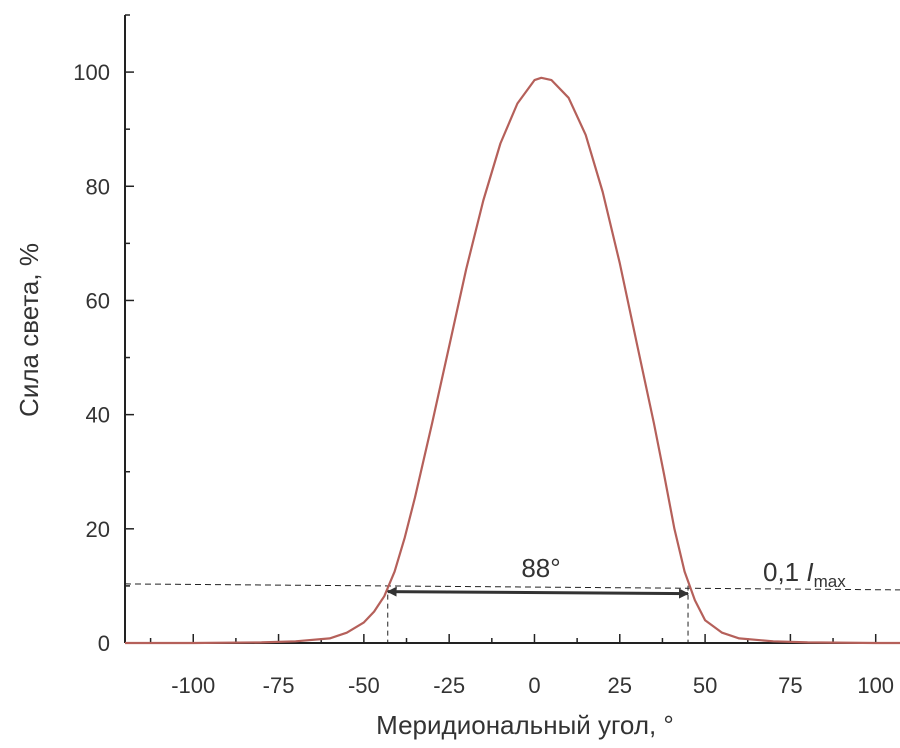  What do you see at coordinates (98, 415) in the screenshot?
I see `y-tick-label: 40` at bounding box center [98, 415].